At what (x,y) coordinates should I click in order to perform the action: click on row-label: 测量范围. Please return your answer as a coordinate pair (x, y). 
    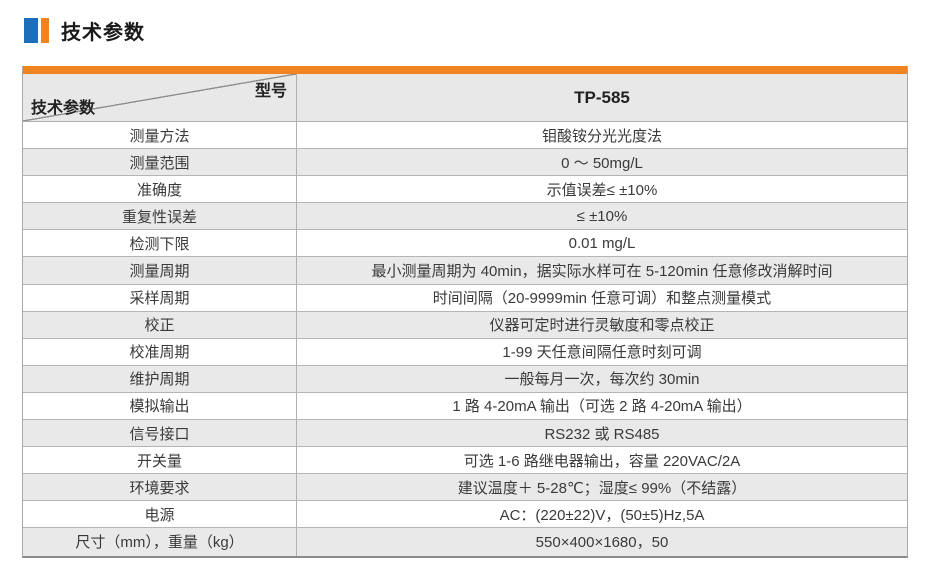
    Looking at the image, I should click on (160, 162).